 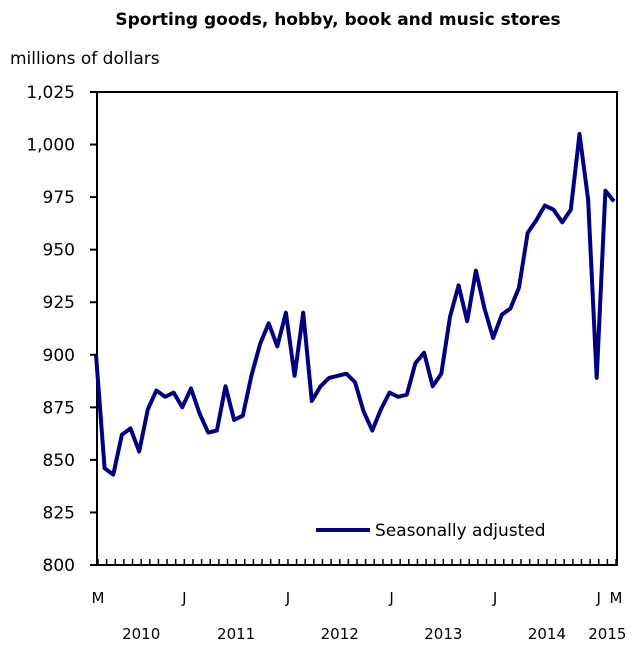 What do you see at coordinates (50, 93) in the screenshot?
I see `y-tick-label: 1,025` at bounding box center [50, 93].